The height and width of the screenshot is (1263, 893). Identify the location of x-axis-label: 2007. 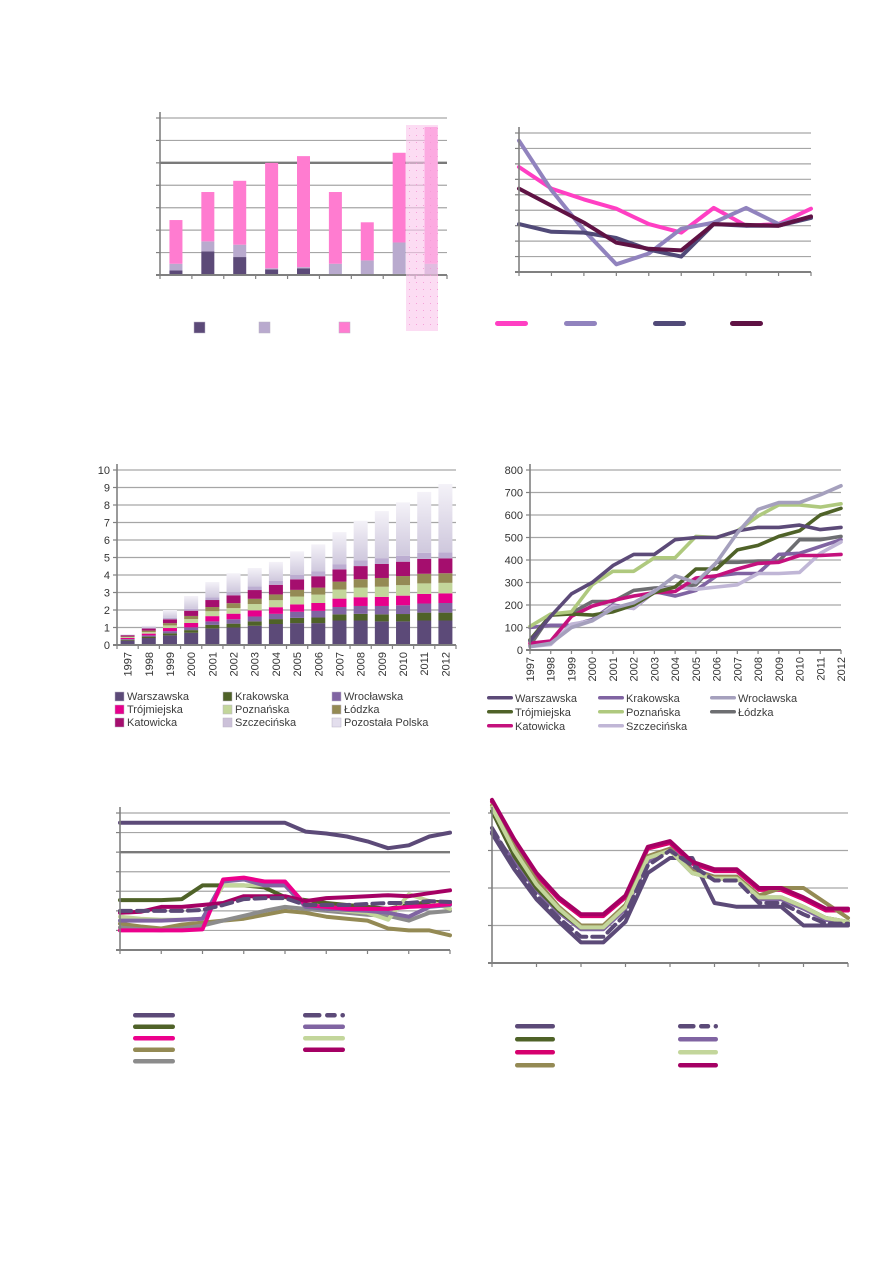
(738, 669).